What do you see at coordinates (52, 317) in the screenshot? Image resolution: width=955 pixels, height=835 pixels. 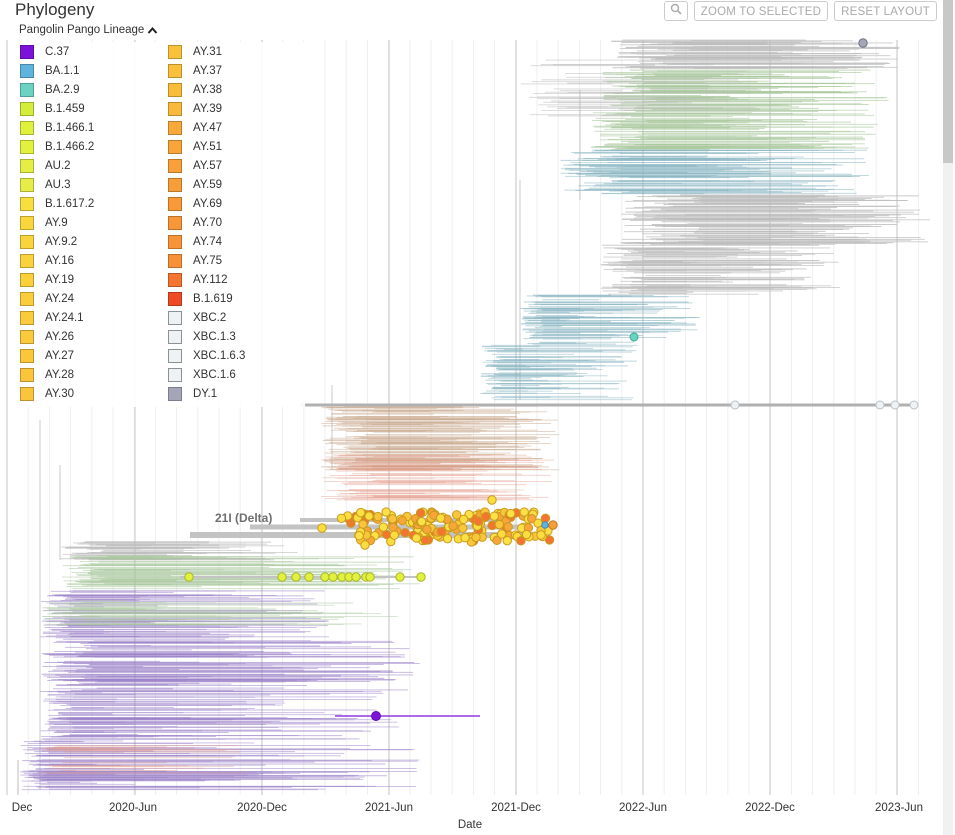 I see `legend-item: AY.24.1` at bounding box center [52, 317].